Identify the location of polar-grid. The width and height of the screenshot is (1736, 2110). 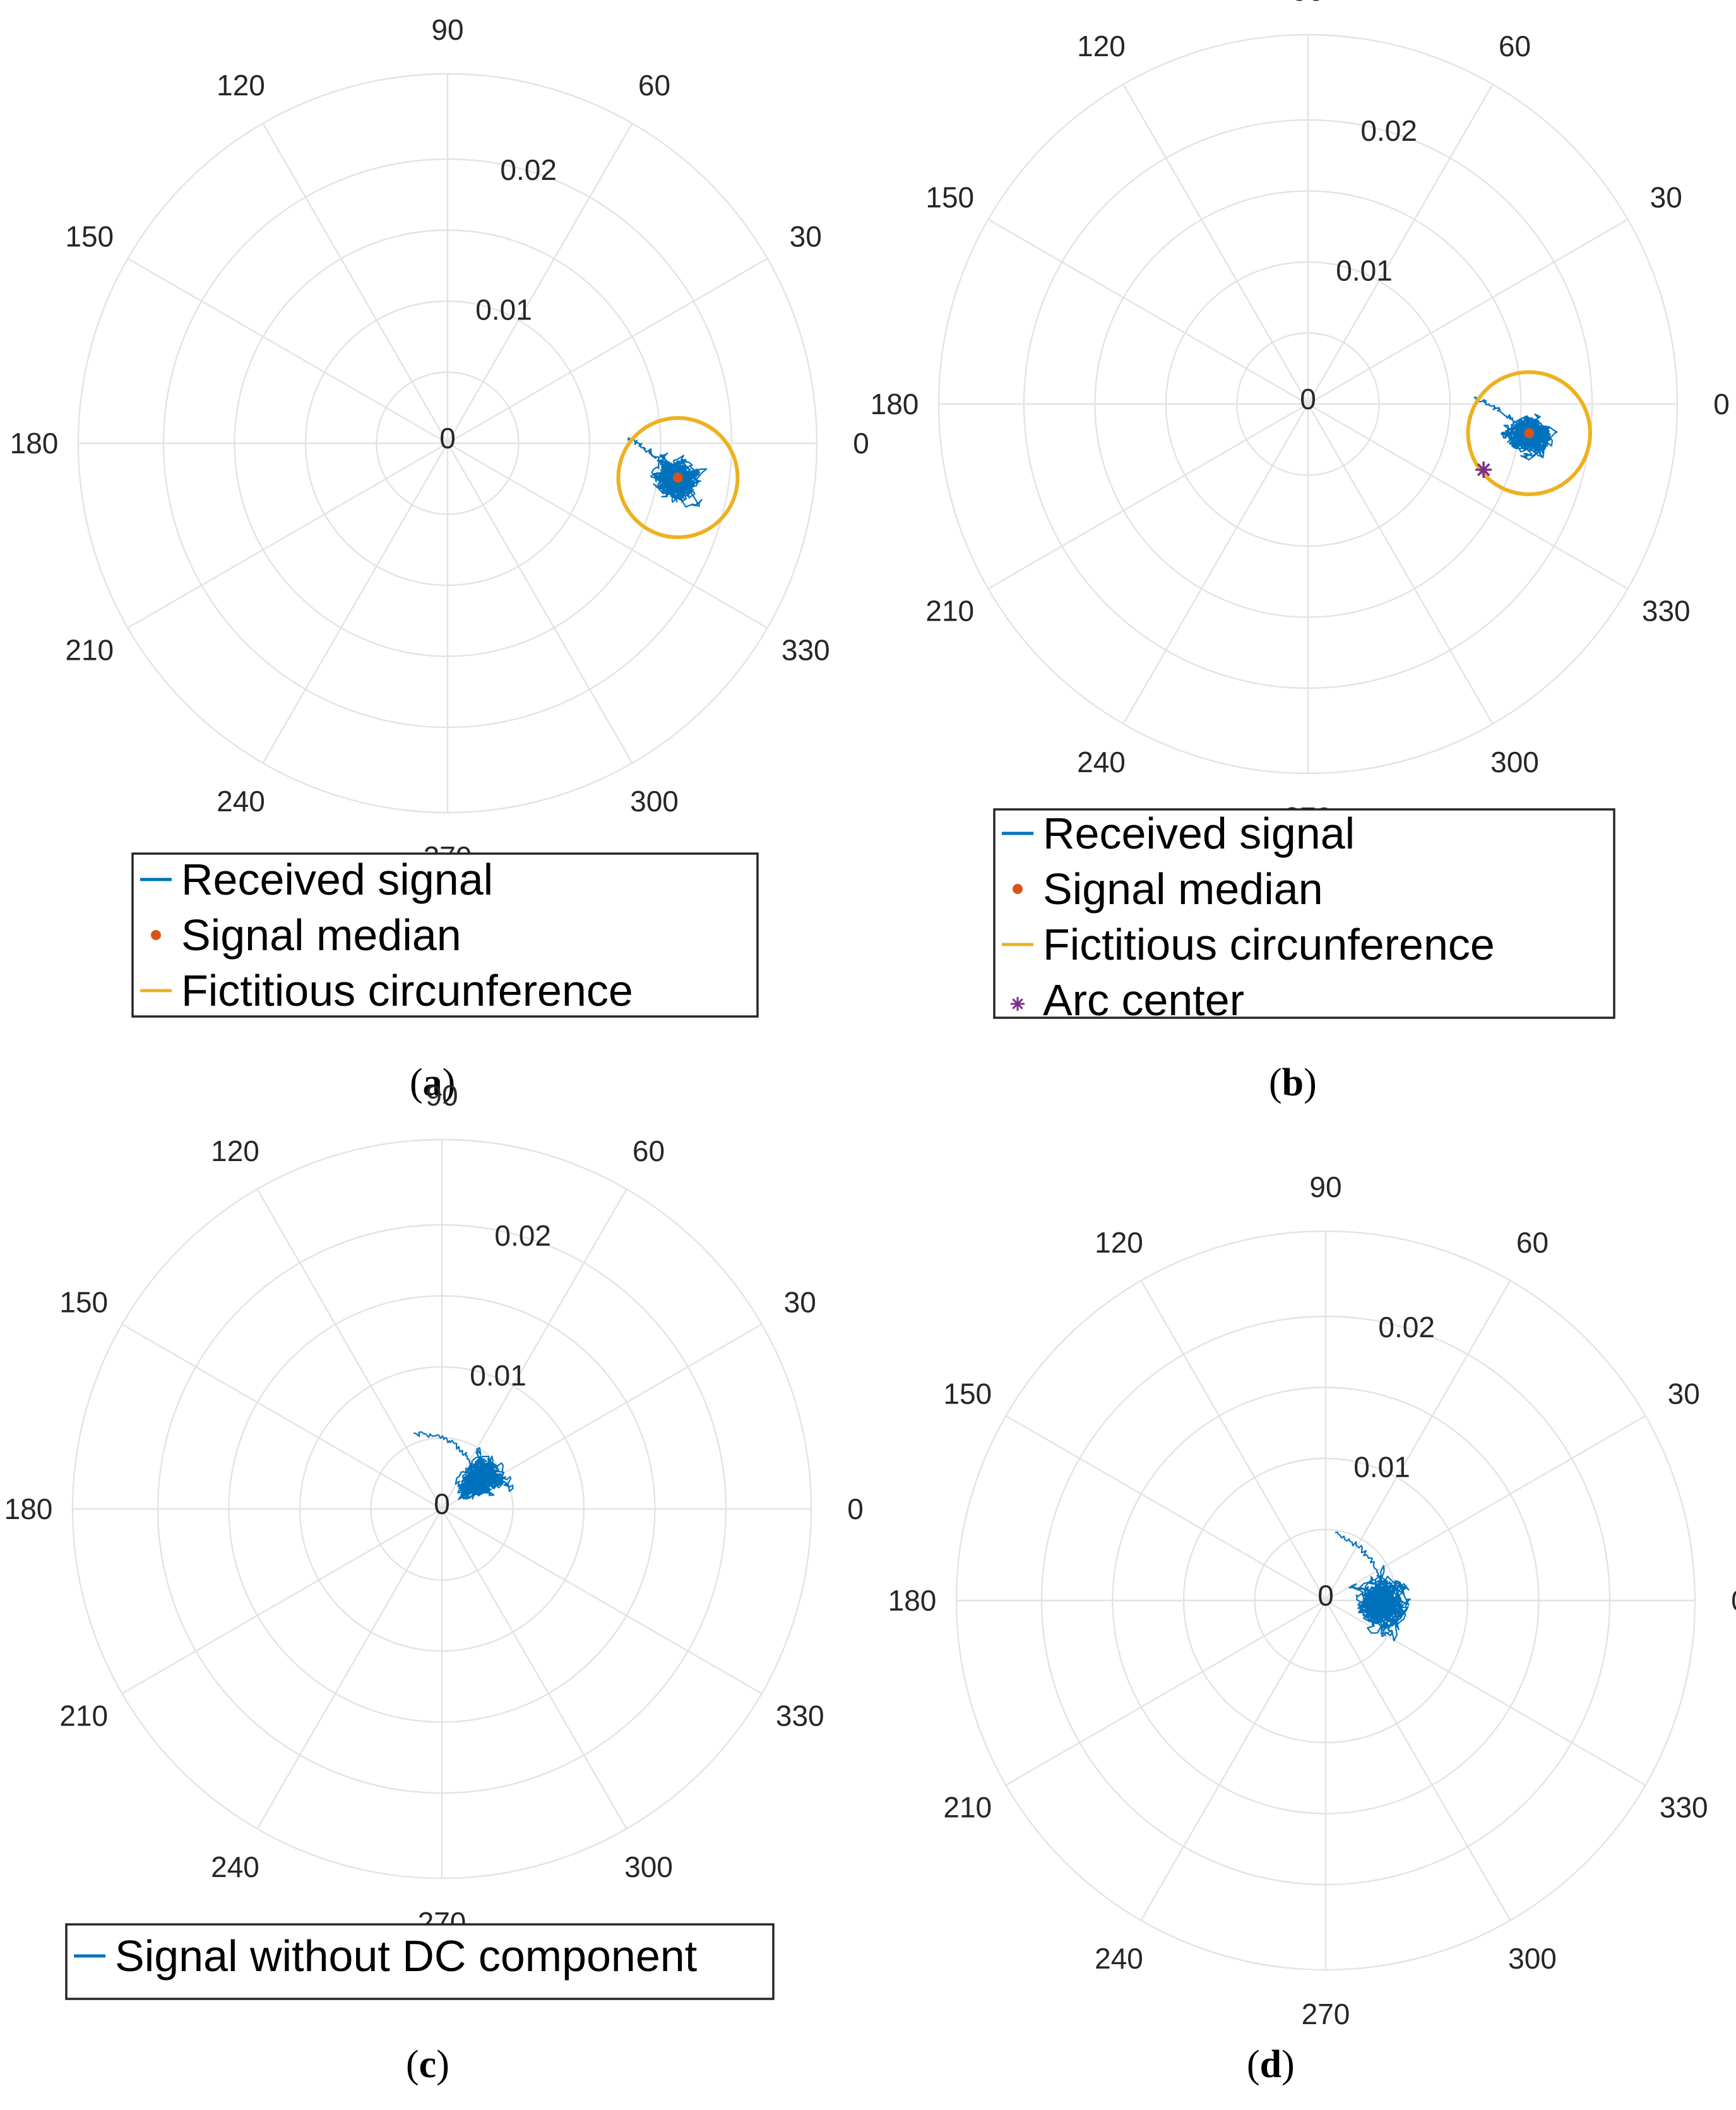
(448, 443).